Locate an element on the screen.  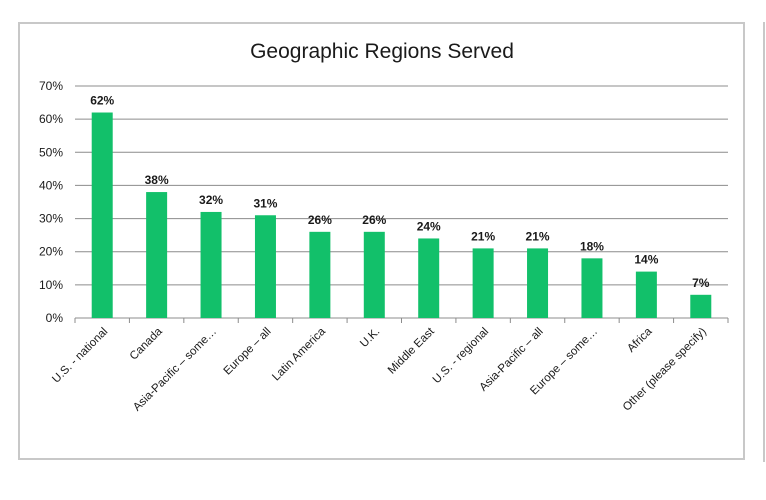
x-tick-label: Canada is located at coordinates (146, 343).